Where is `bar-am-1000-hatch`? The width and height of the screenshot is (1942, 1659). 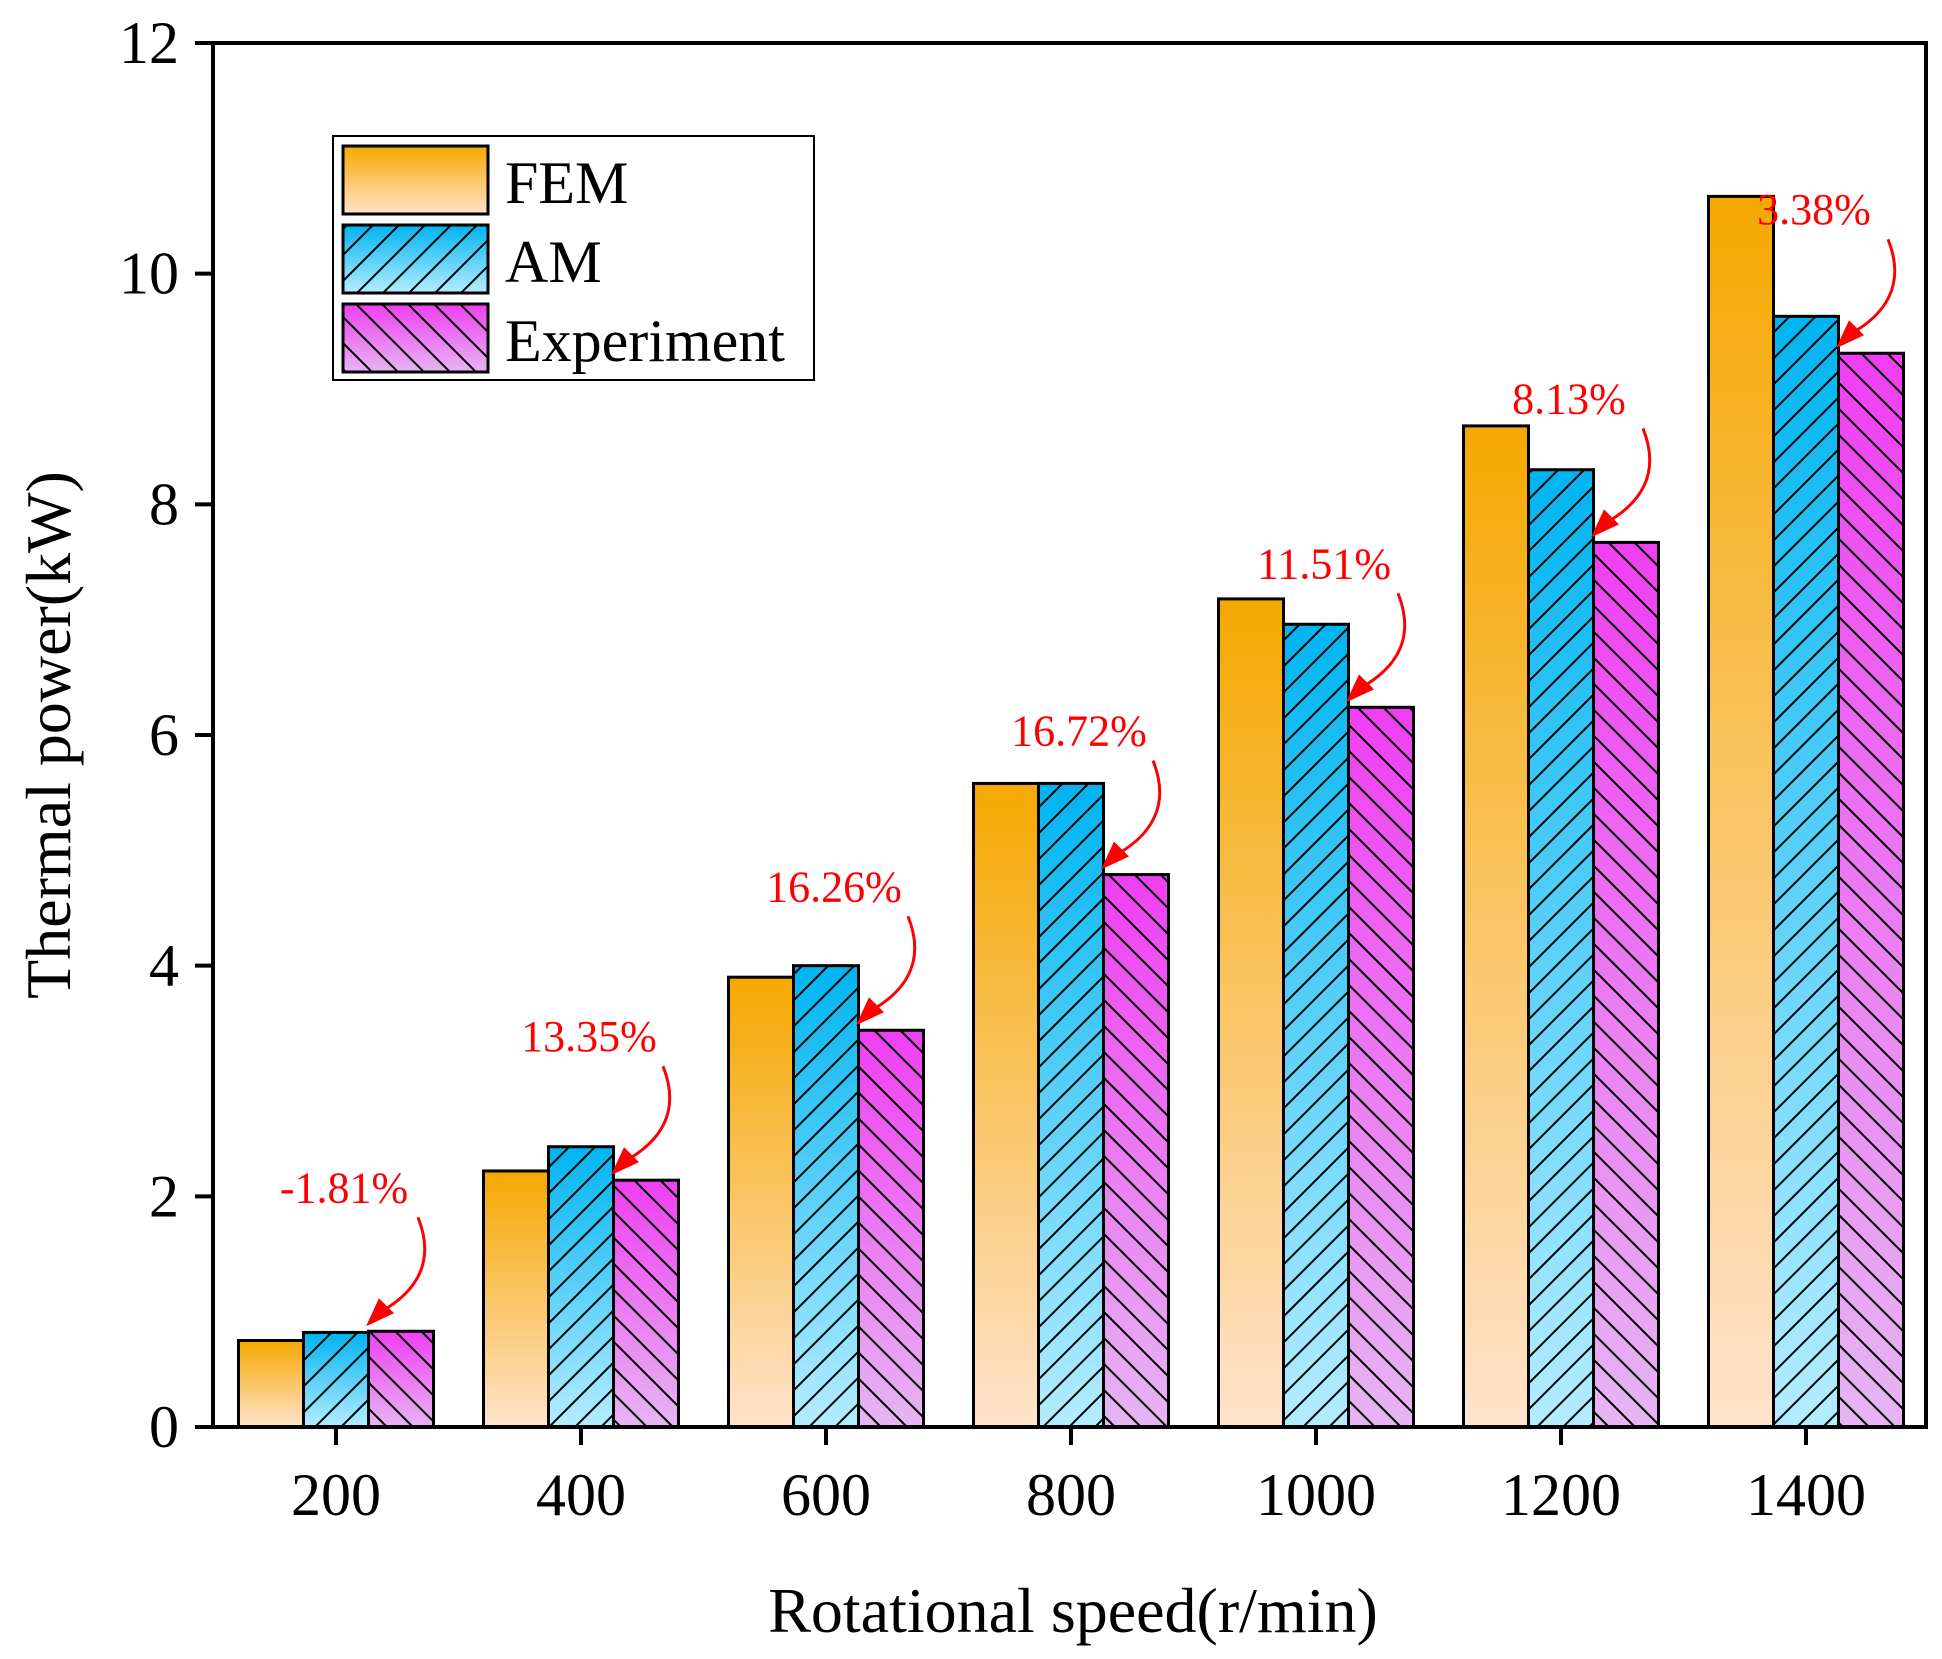
bar-am-1000-hatch is located at coordinates (1316, 1025).